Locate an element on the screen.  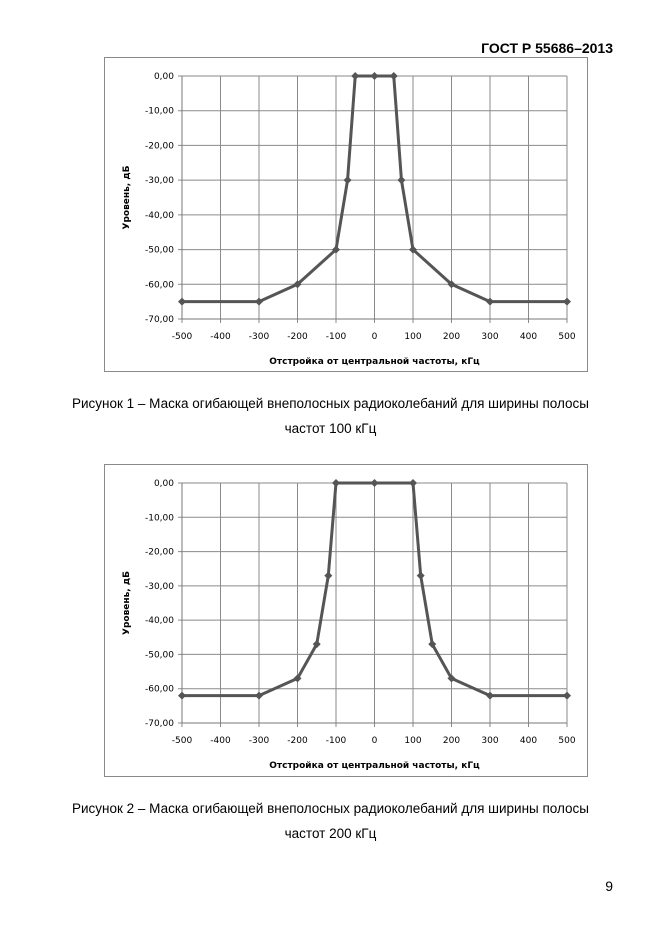
standard-header: ГОСТ Р 55686–2013 is located at coordinates (547, 48).